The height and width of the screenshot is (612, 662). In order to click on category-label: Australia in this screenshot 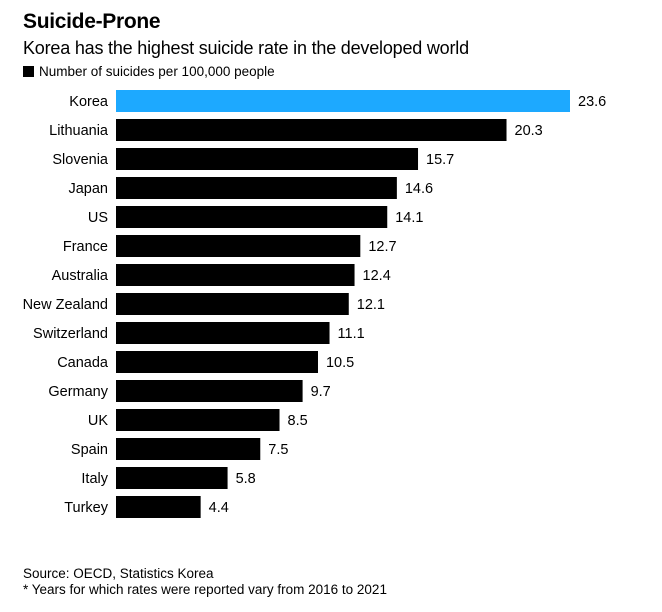, I will do `click(80, 276)`.